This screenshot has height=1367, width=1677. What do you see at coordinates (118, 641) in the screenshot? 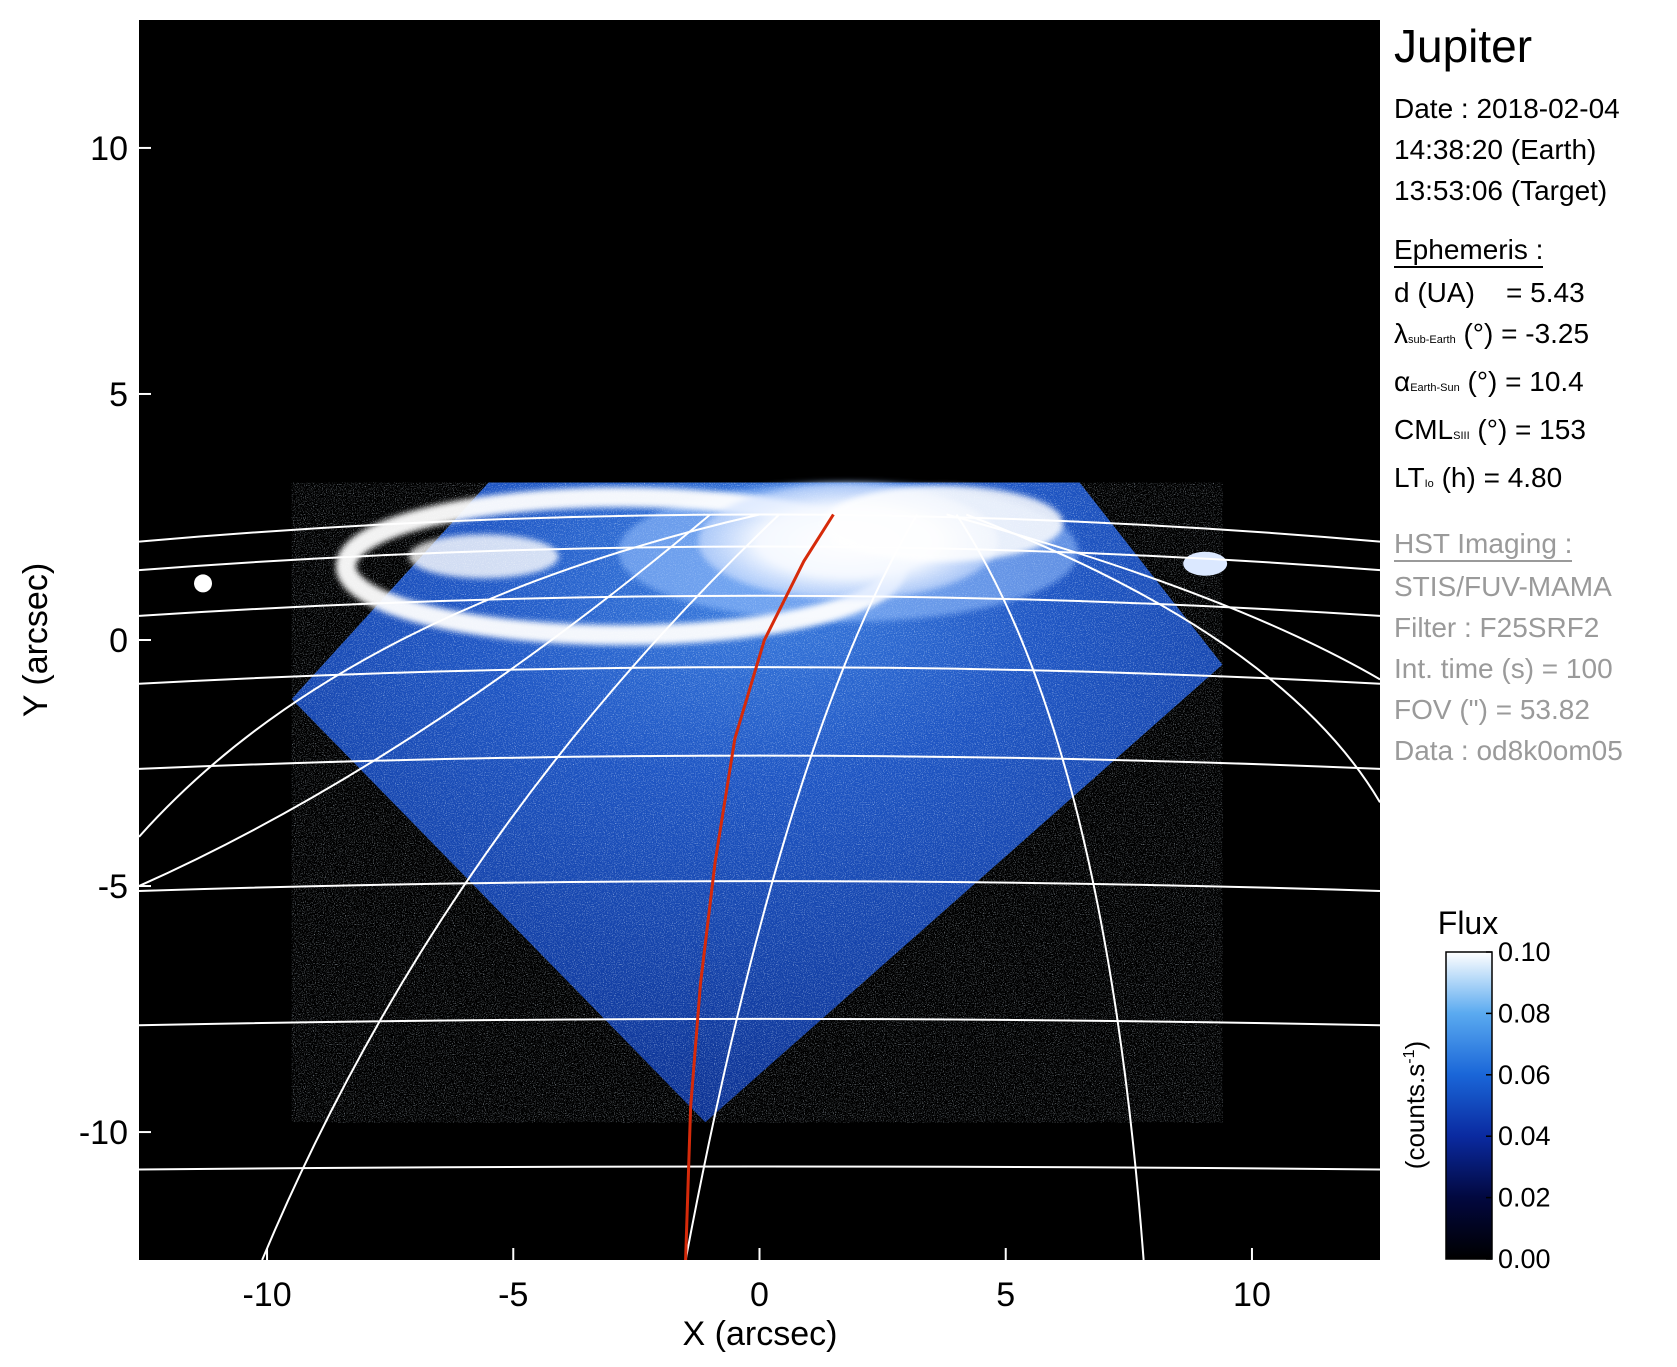
I see `y-tick-label: 0` at bounding box center [118, 641].